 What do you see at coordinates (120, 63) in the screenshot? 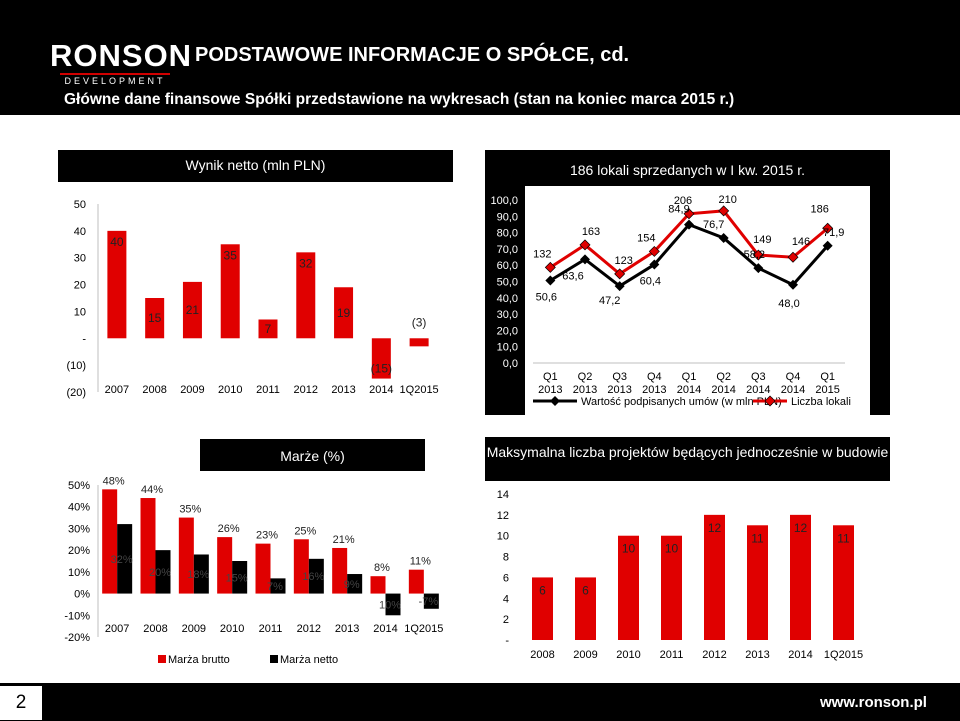
I see `ronson-logo: RONSON DEVELOPMENT` at bounding box center [120, 63].